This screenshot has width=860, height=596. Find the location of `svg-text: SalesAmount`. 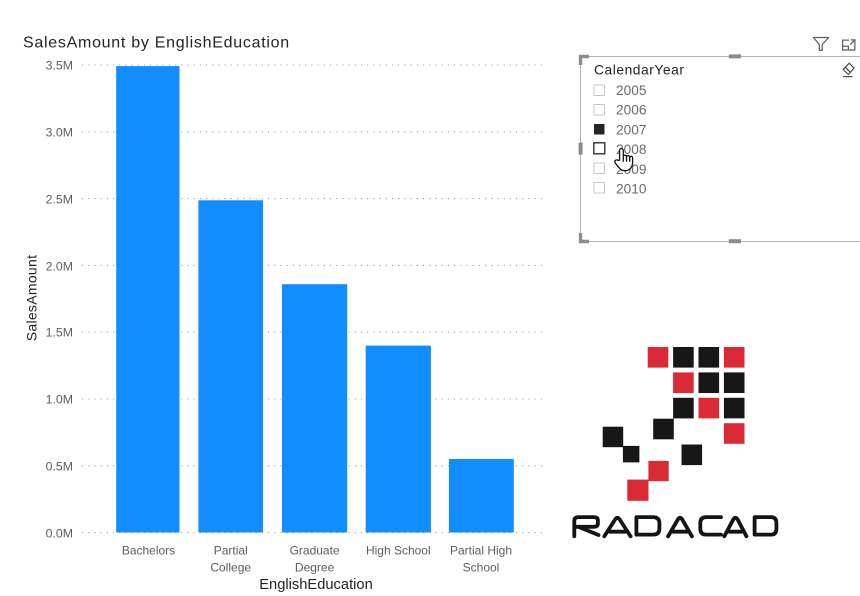

svg-text: SalesAmount is located at coordinates (31, 298).